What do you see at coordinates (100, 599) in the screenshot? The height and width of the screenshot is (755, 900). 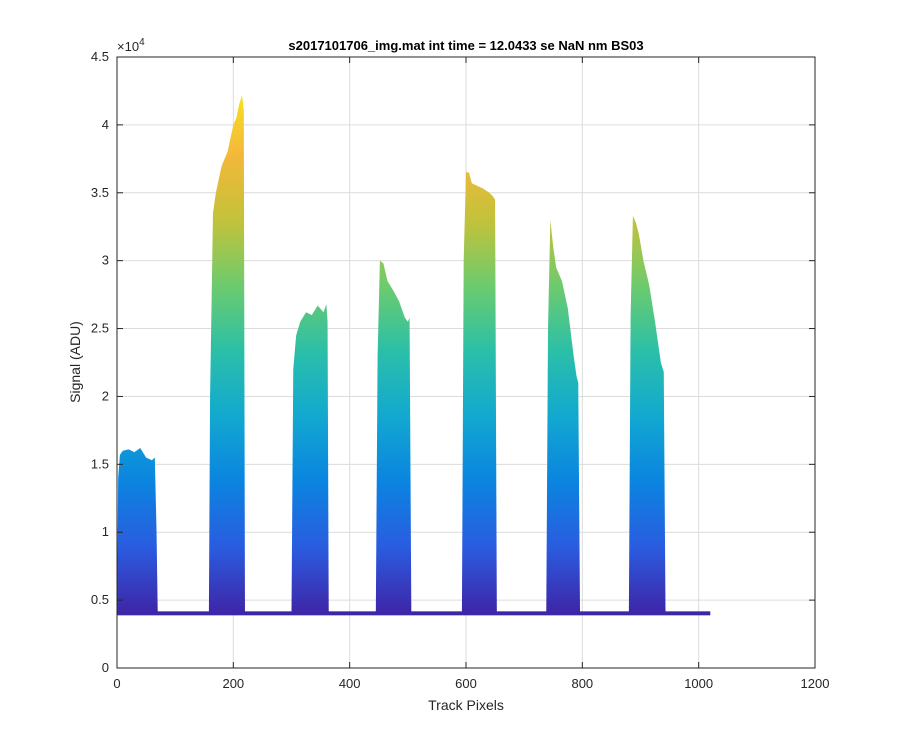 I see `y-tick-label: 0.5` at bounding box center [100, 599].